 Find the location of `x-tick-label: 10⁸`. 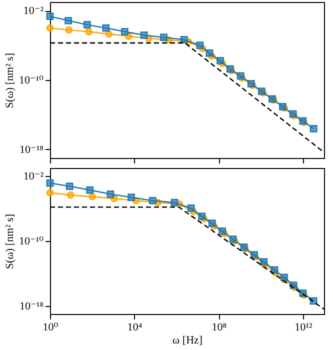

x-tick-label: 10⁸ is located at coordinates (219, 328).